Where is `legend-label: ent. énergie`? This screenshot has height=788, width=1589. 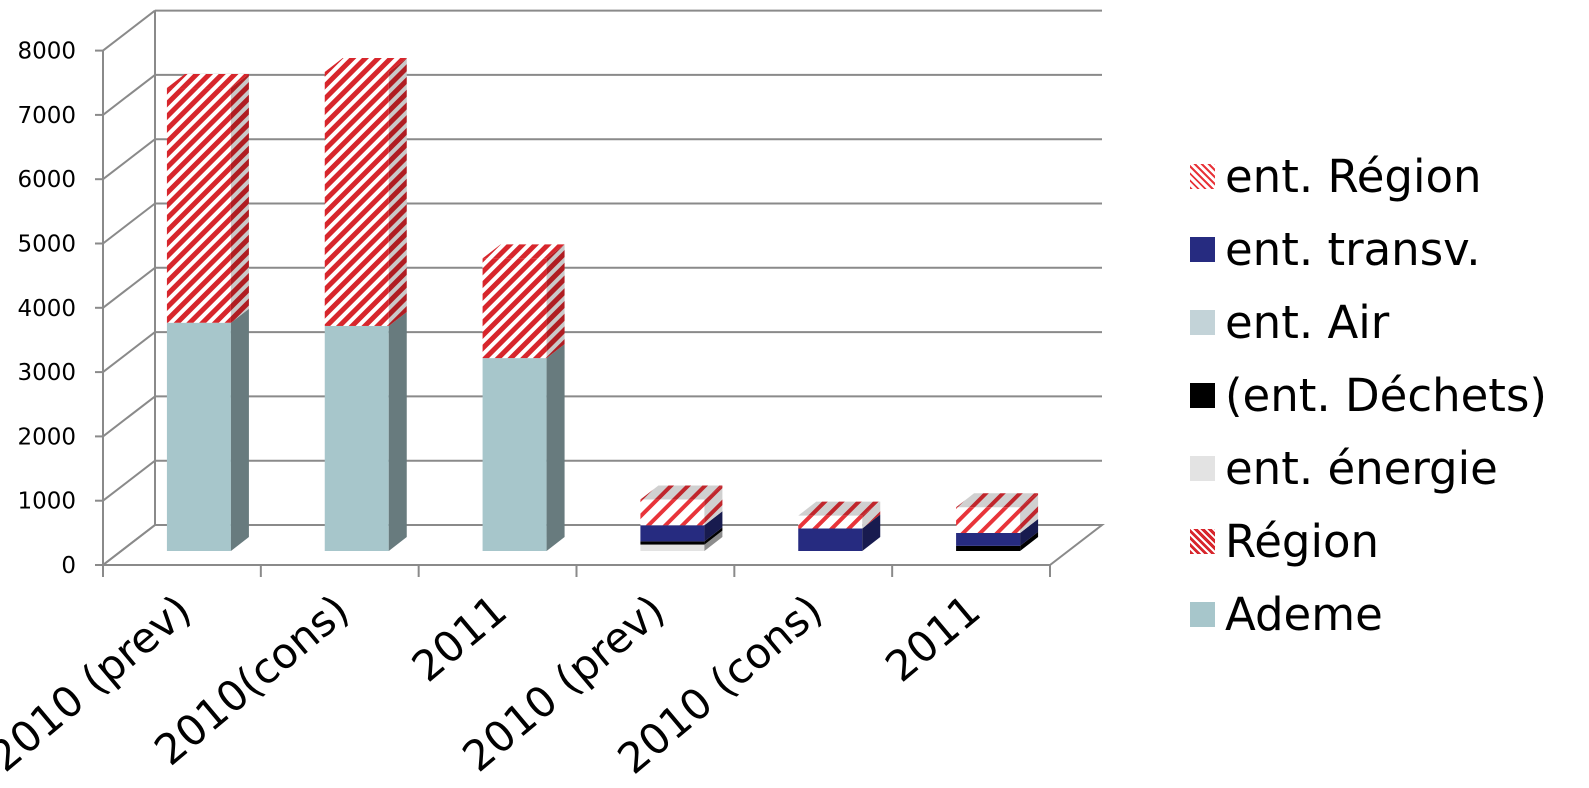 legend-label: ent. énergie is located at coordinates (1361, 468).